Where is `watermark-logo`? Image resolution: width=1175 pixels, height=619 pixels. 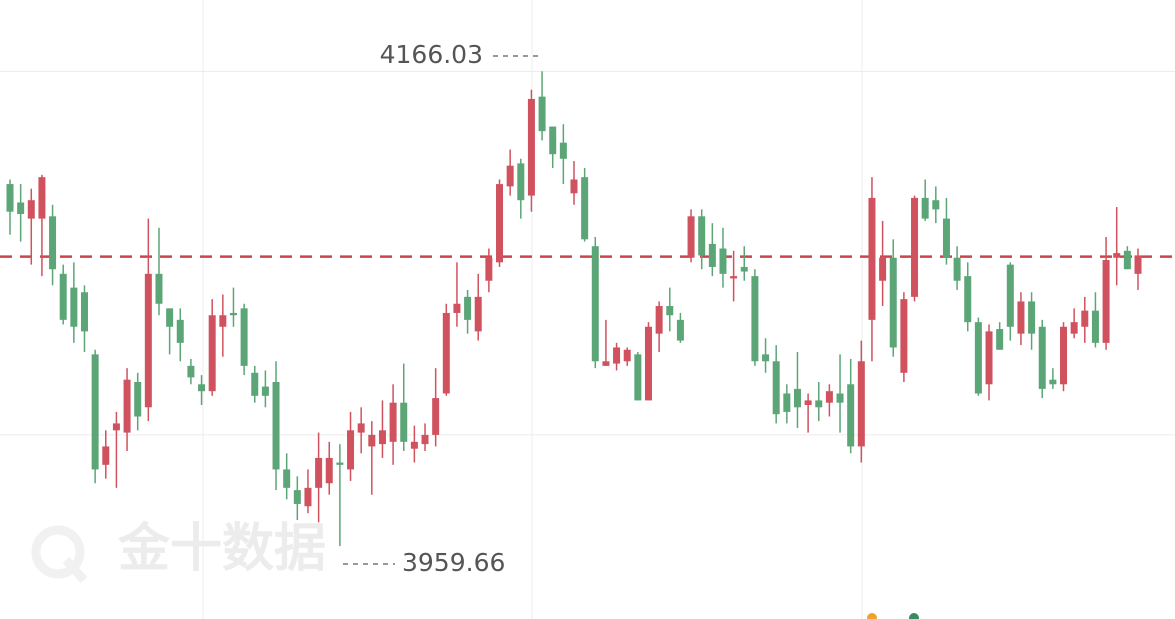 watermark-logo is located at coordinates (59, 554).